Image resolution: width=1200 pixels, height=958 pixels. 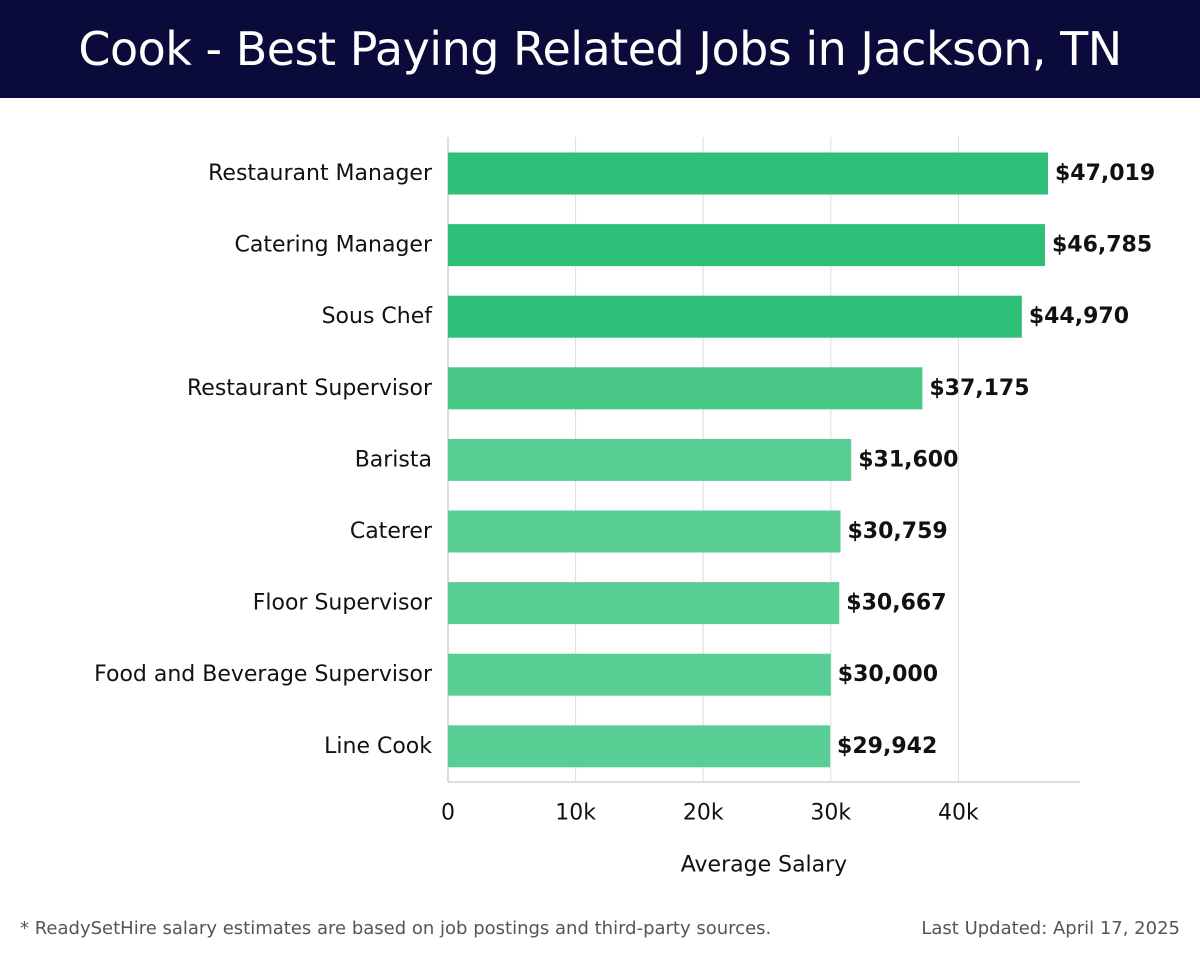 What do you see at coordinates (830, 813) in the screenshot?
I see `x-tick-label: 30k` at bounding box center [830, 813].